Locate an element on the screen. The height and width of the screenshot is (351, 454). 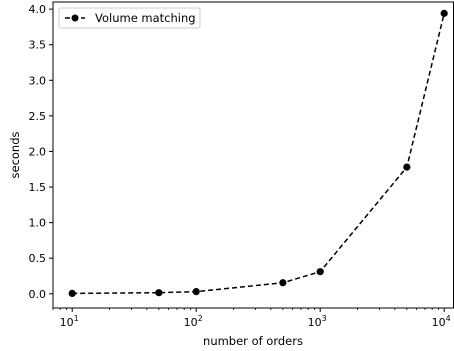
y-axis: 0.0 0.5 1.0 1.5 2.0 2.5 3.0 3.5 4.0 is located at coordinates (41, 152).